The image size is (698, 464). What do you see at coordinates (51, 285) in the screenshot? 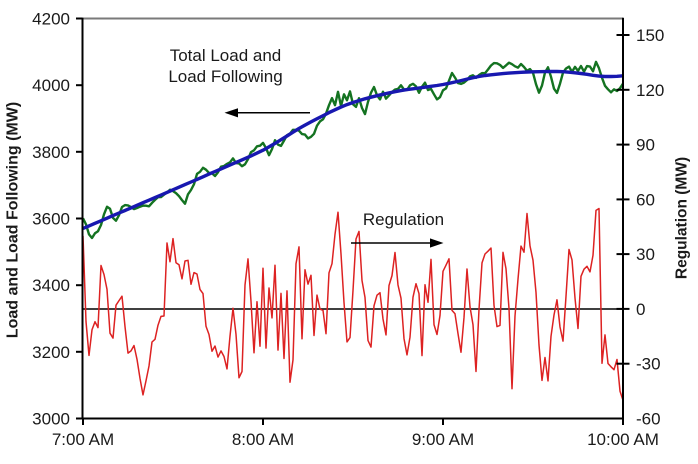
I see `svg-text: 3400` at bounding box center [51, 285].